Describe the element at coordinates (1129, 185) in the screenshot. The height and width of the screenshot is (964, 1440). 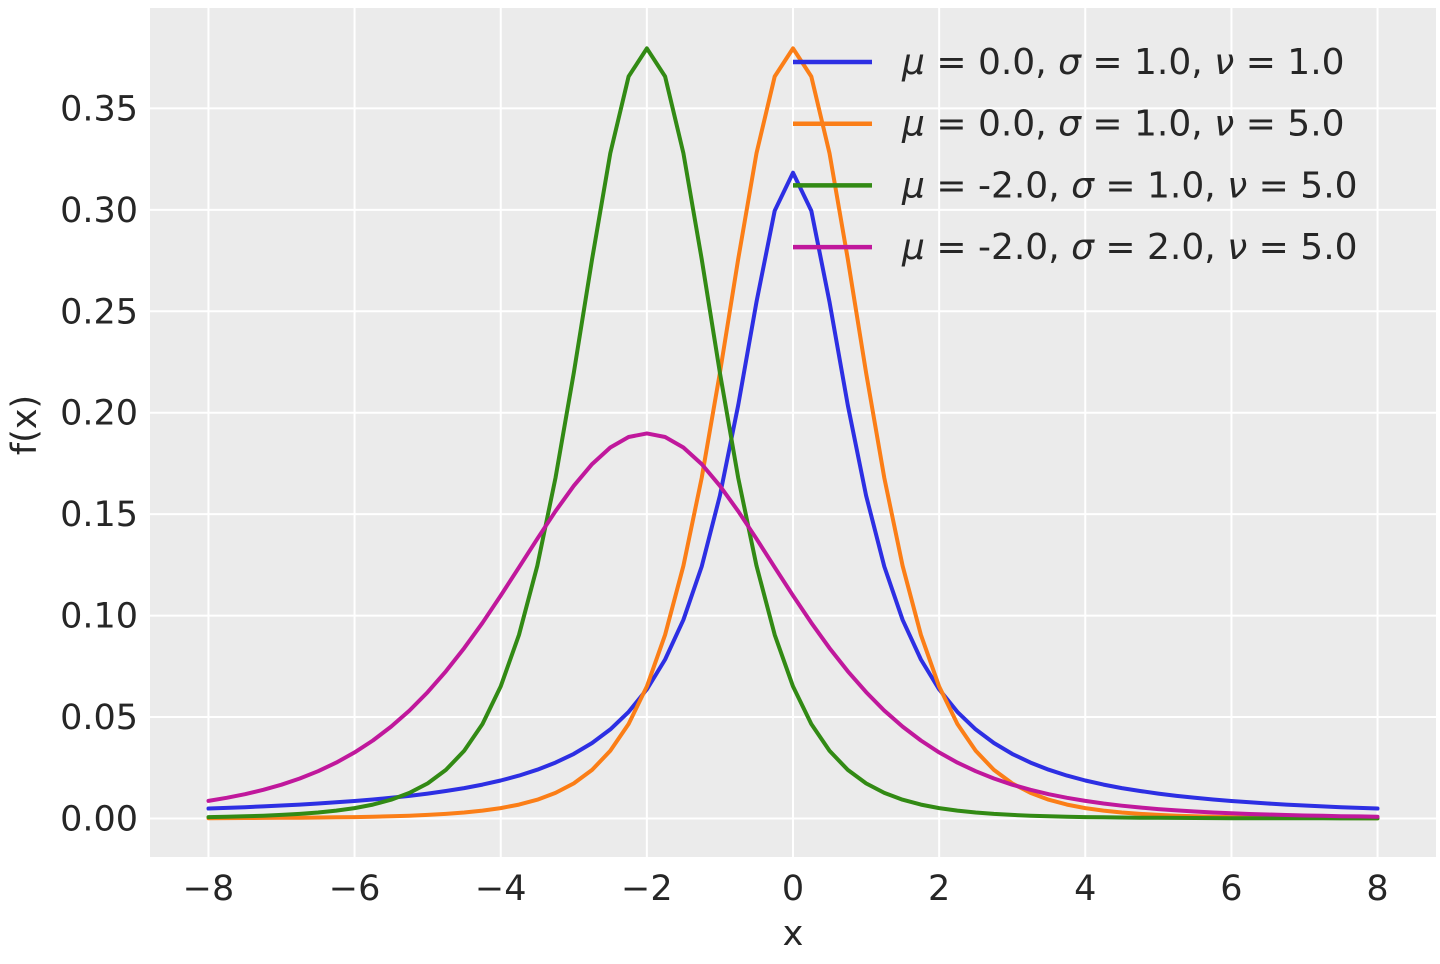
I see `legend-label: μ = -2.0, σ = 1.0, ν = 5.0` at that location.